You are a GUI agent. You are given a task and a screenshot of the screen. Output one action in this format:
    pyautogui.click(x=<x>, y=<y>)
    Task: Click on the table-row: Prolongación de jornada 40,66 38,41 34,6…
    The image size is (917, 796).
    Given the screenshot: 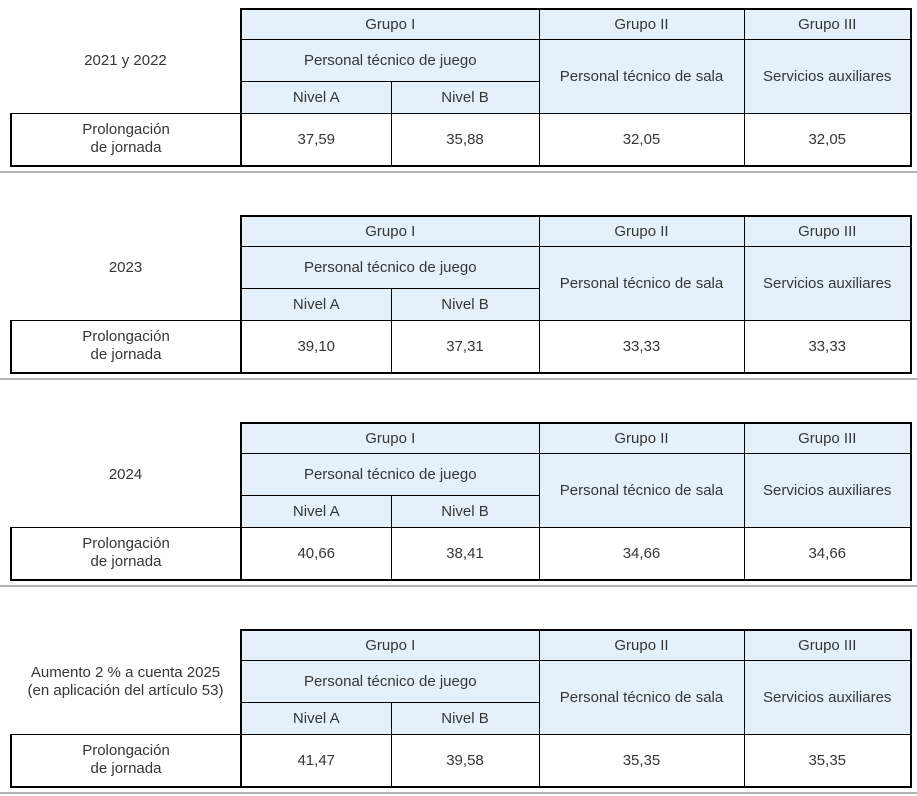 What is the action you would take?
    pyautogui.click(x=461, y=553)
    